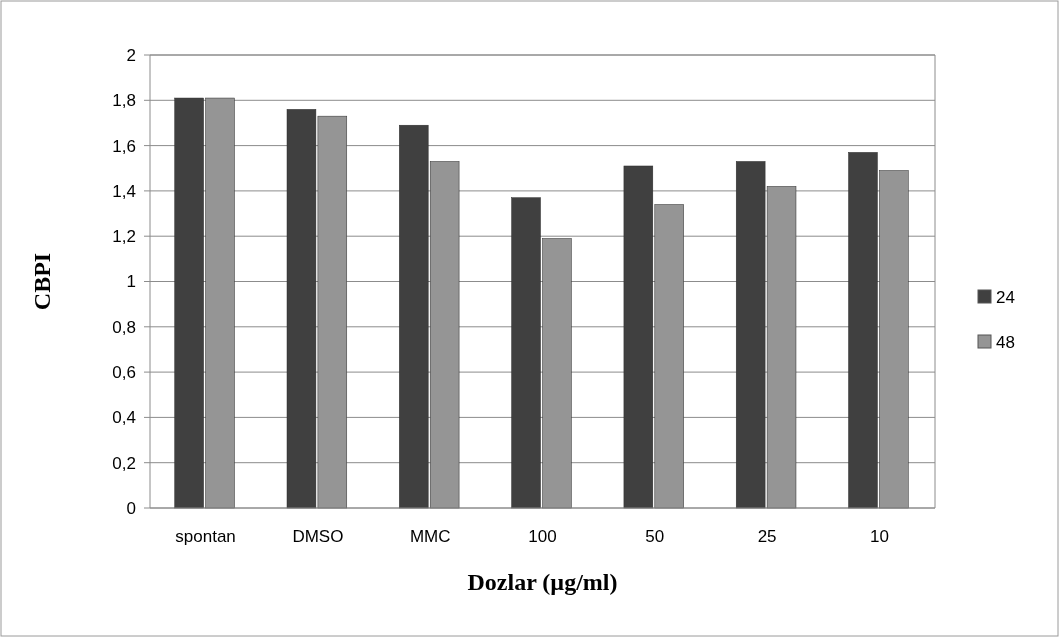 The image size is (1059, 637). I want to click on y-tick-label: 0,6, so click(124, 373).